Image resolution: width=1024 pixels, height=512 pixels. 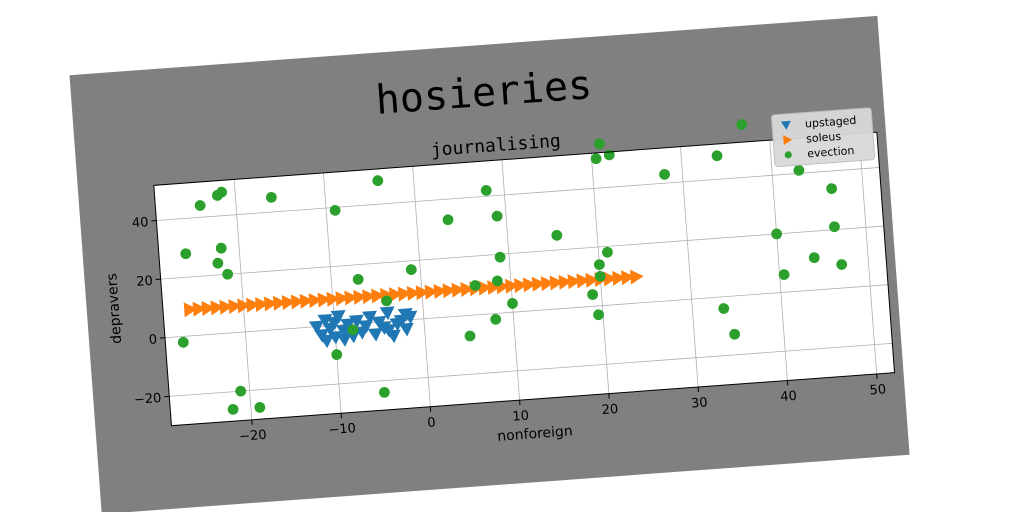 I want to click on legend-frame, so click(x=823, y=137).